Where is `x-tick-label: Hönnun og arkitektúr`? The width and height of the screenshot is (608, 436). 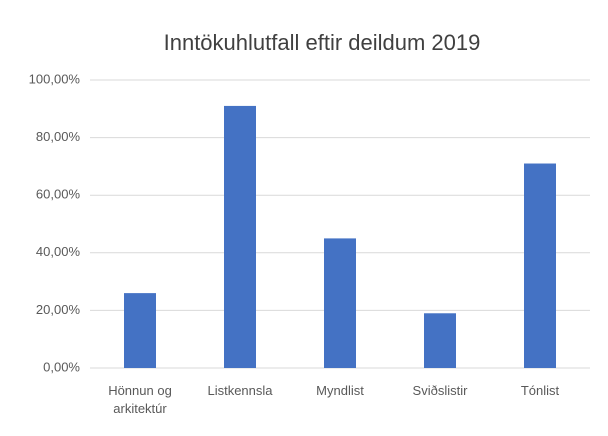
x-tick-label: Hönnun og arkitektúr is located at coordinates (140, 399).